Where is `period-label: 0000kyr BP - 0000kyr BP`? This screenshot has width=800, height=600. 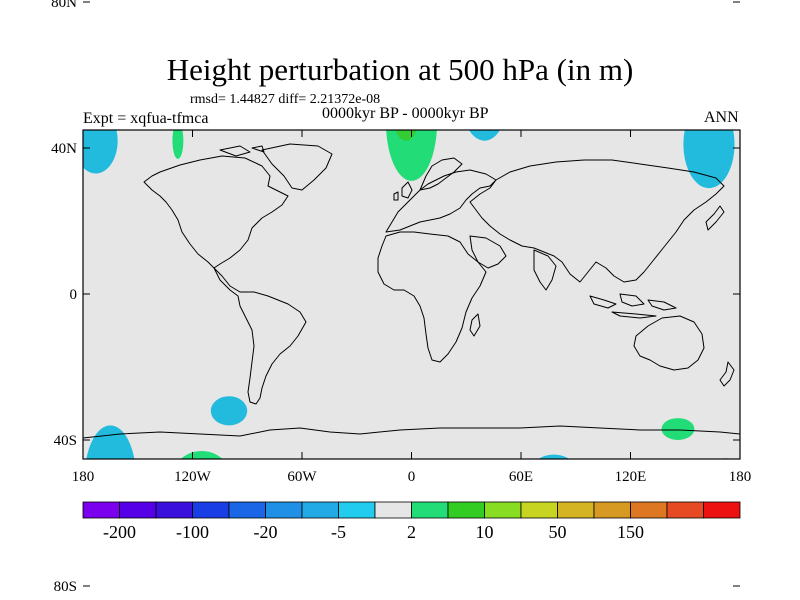 period-label: 0000kyr BP - 0000kyr BP is located at coordinates (405, 113).